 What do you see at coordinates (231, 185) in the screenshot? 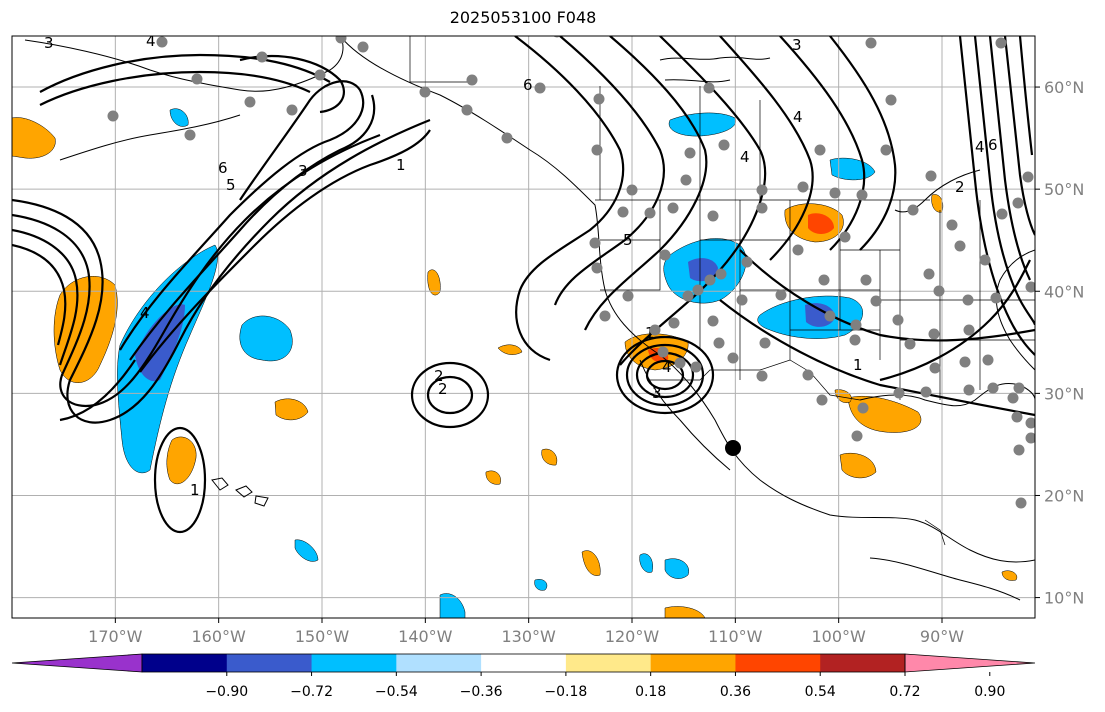
I see `contour-label: 5` at bounding box center [231, 185].